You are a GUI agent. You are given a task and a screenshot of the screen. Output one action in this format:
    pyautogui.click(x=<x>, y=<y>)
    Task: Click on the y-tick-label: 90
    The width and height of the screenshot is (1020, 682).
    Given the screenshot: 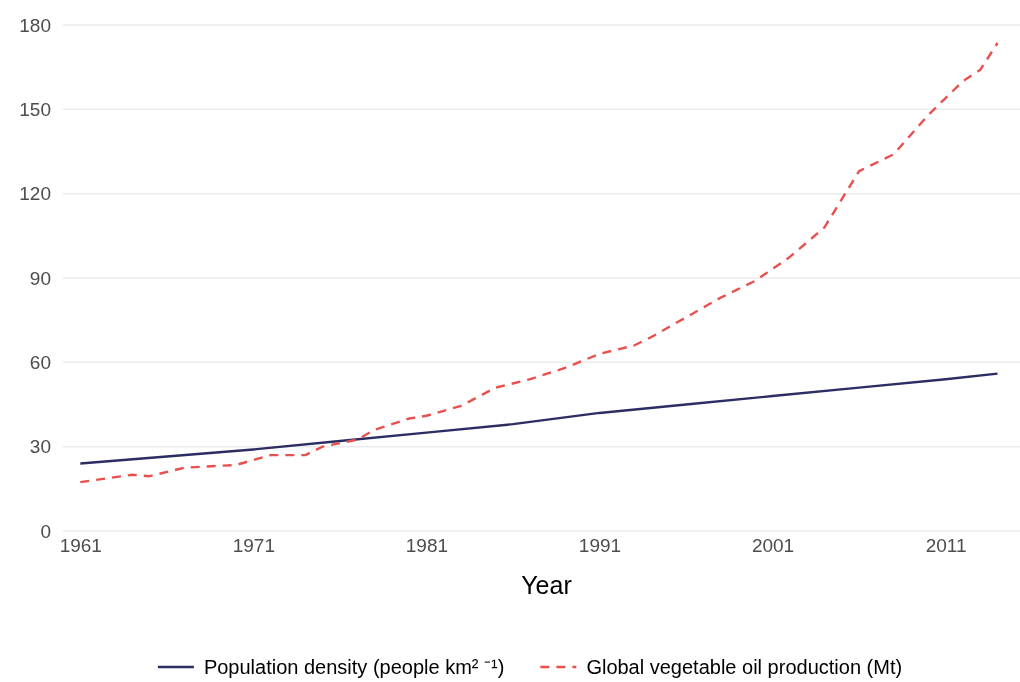 What is the action you would take?
    pyautogui.click(x=40, y=278)
    